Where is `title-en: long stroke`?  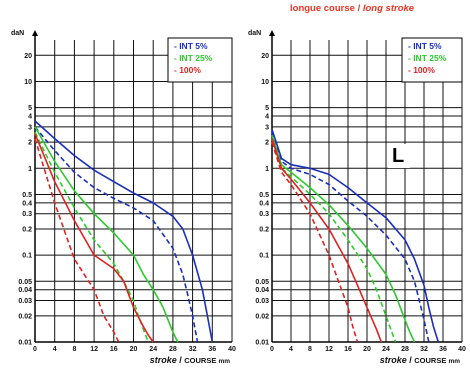
title-en: long stroke is located at coordinates (388, 8).